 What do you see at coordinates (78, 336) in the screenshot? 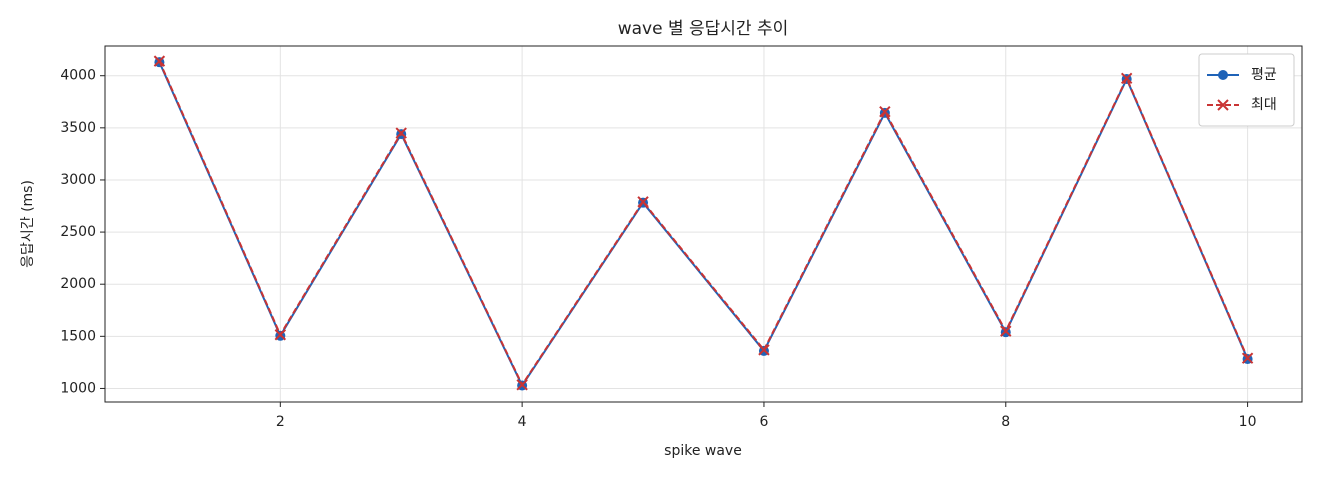
I see `y-tick-label: 1500` at bounding box center [78, 336].